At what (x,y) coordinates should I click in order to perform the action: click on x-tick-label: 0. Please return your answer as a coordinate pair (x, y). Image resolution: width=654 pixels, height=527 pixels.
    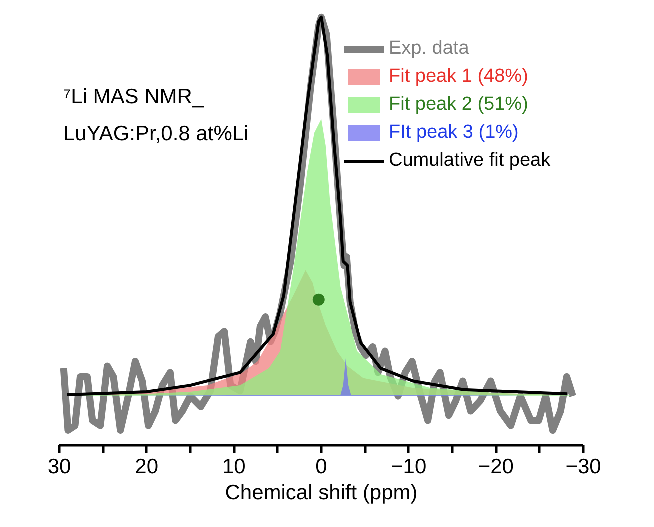
    Looking at the image, I should click on (322, 467).